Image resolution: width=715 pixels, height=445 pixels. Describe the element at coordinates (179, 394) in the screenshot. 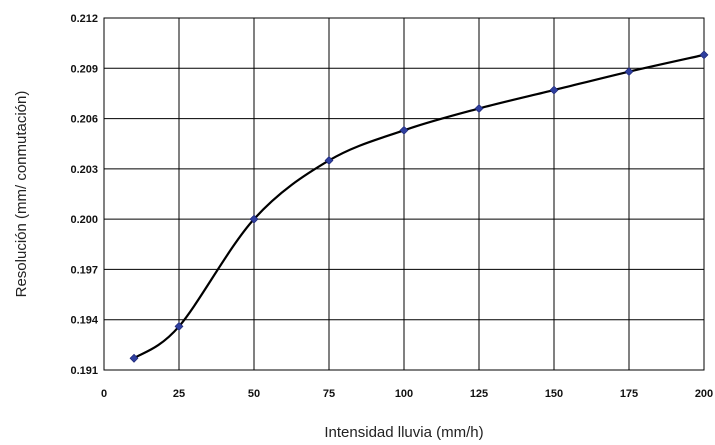

I see `x-tick-label: 25` at that location.